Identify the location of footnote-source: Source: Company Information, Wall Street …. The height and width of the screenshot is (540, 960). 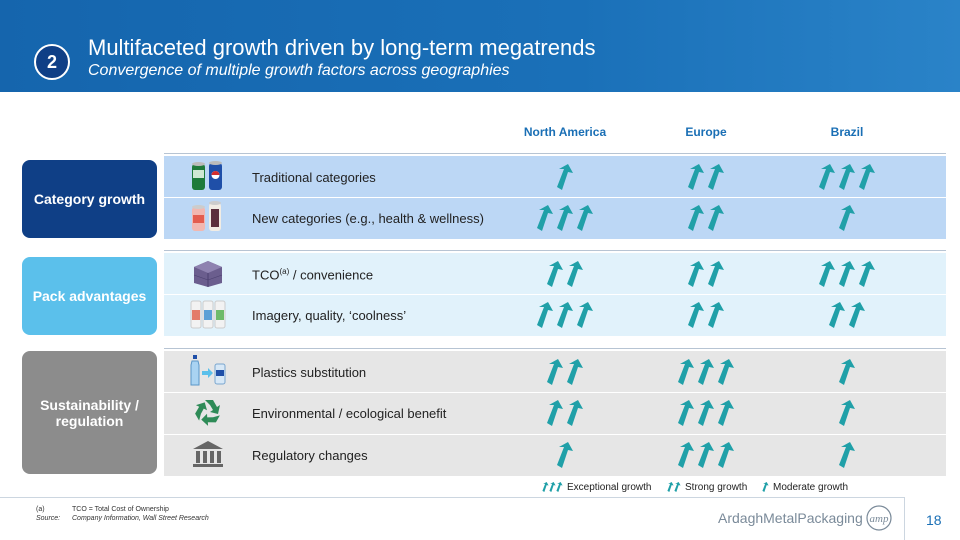
(122, 518).